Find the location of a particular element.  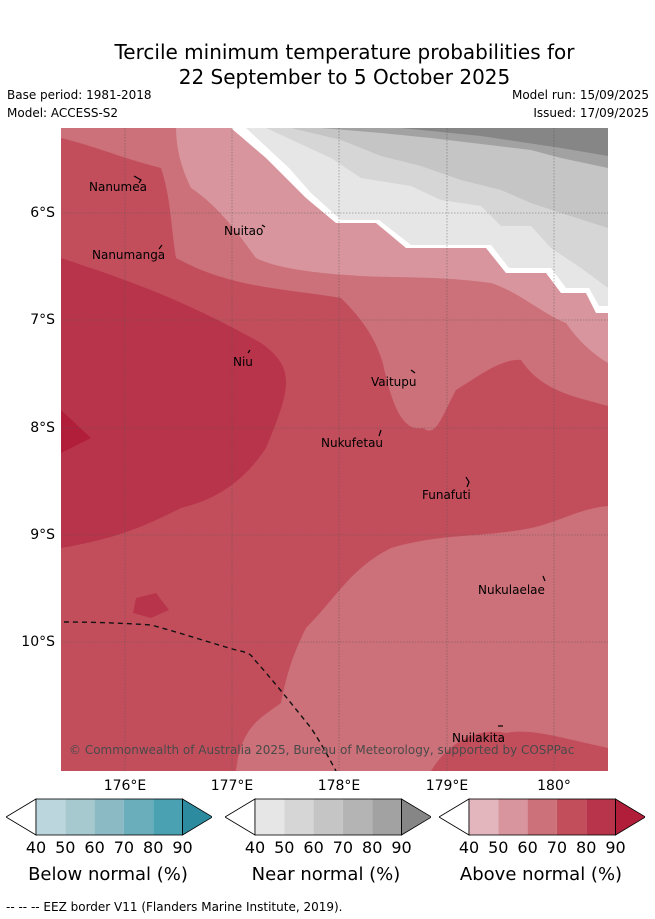

colorbar-near-normal is located at coordinates (328, 819).